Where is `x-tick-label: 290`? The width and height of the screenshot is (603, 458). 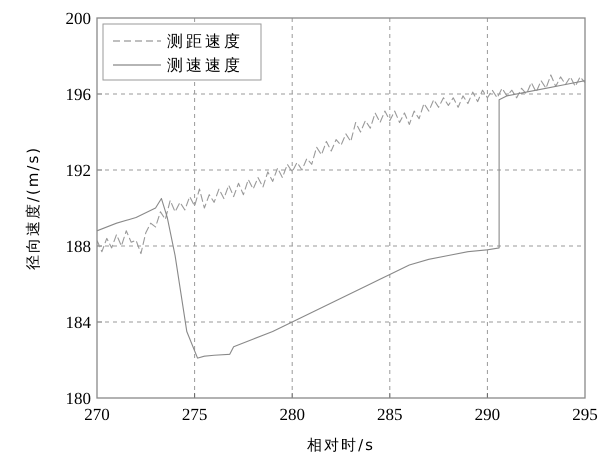
x-tick-label: 290 is located at coordinates (487, 414).